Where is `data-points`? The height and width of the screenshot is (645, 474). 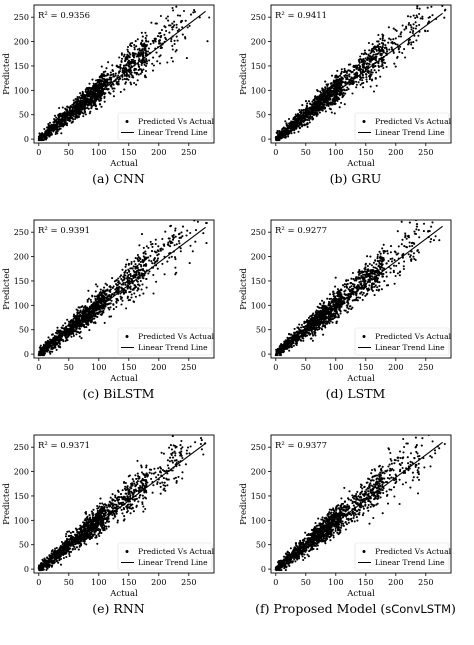
data-points is located at coordinates (357, 288).